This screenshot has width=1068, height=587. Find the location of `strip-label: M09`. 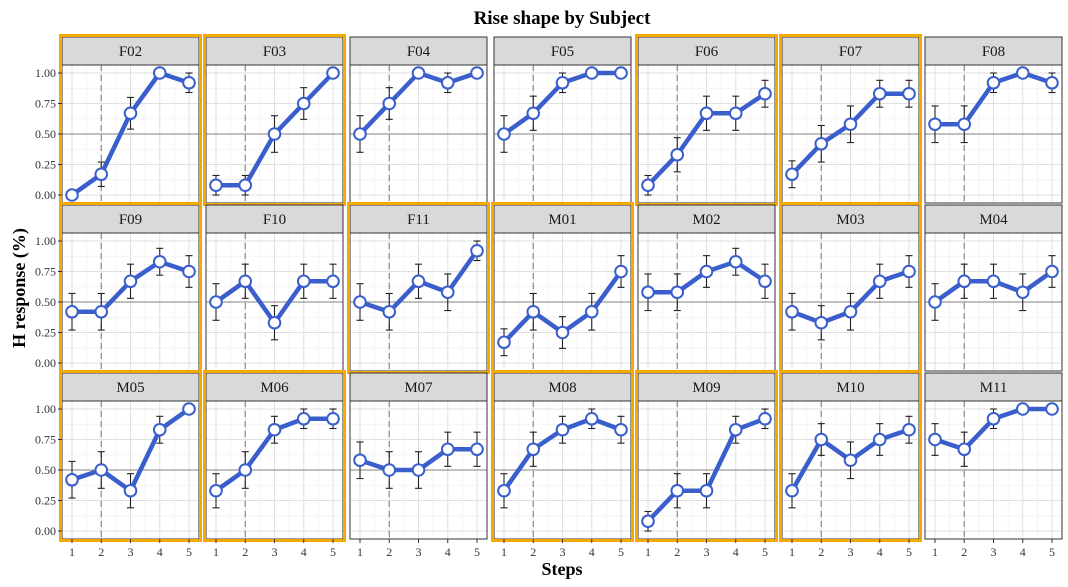

strip-label: M09 is located at coordinates (706, 388).